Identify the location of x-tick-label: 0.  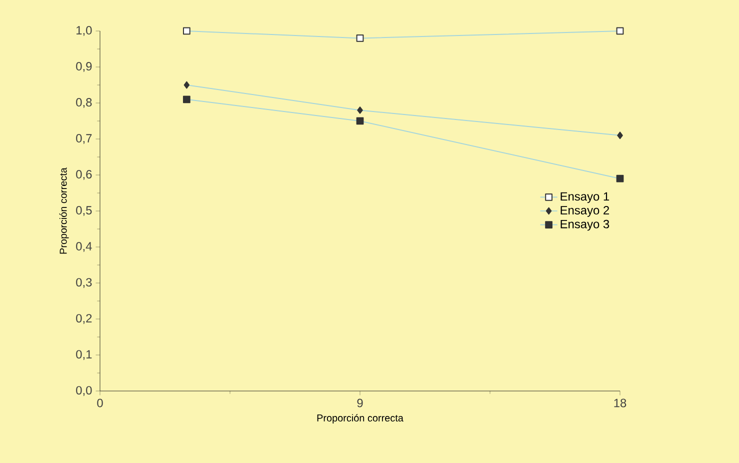
(100, 403).